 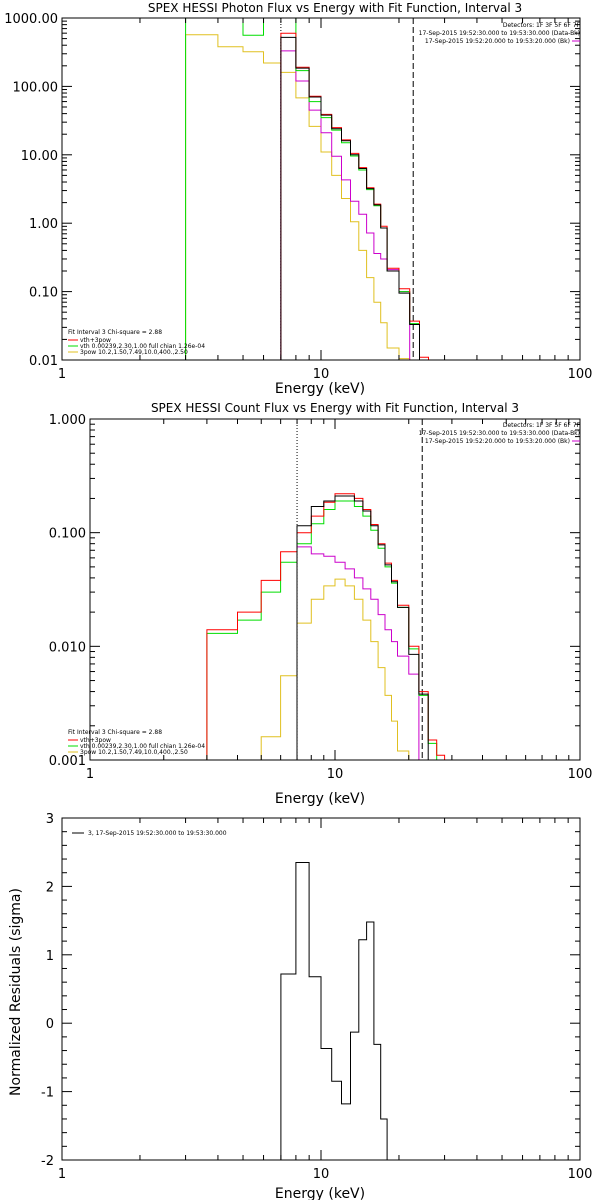 I want to click on panel3-ytick-label: 1, so click(x=50, y=956).